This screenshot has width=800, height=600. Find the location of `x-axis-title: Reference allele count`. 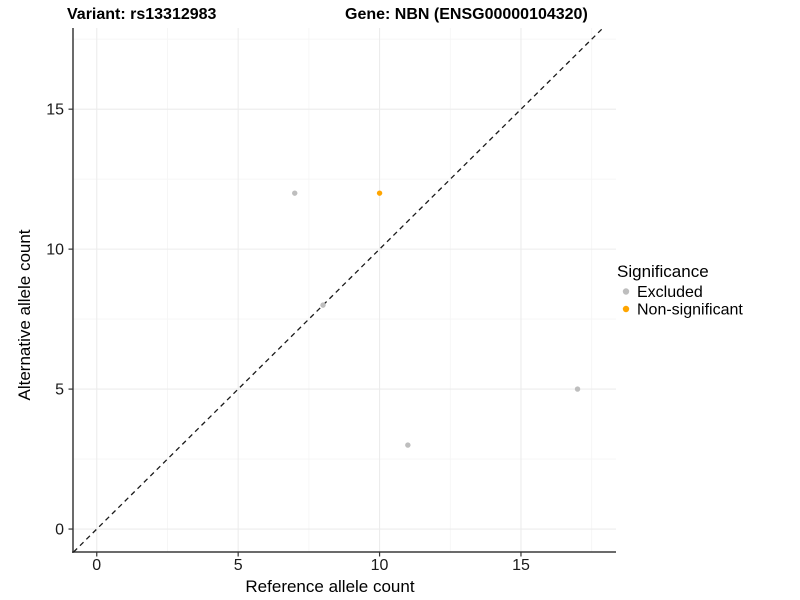

x-axis-title: Reference allele count is located at coordinates (329, 586).